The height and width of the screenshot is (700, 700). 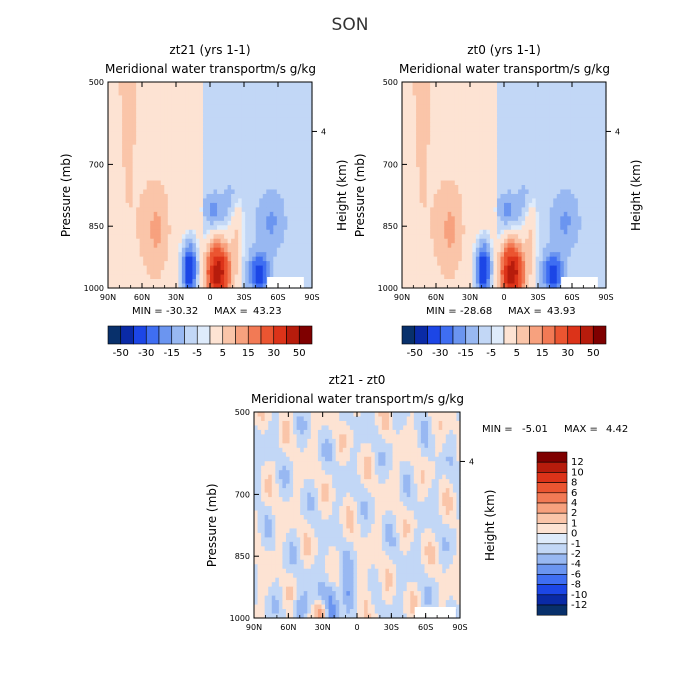 What do you see at coordinates (504, 185) in the screenshot?
I see `contour-field` at bounding box center [504, 185].